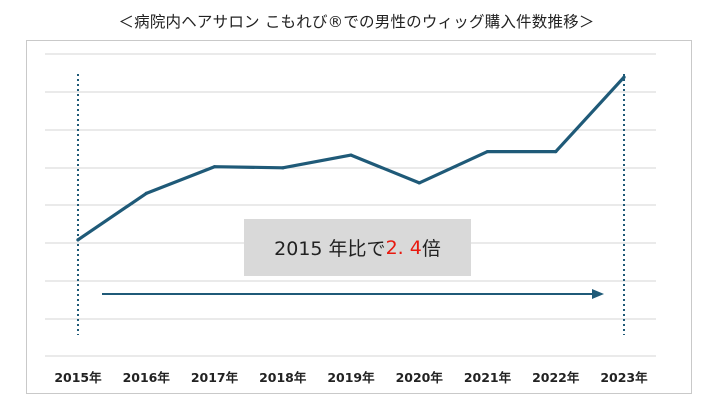  I want to click on x-tick-label-5: 2020年, so click(420, 377).